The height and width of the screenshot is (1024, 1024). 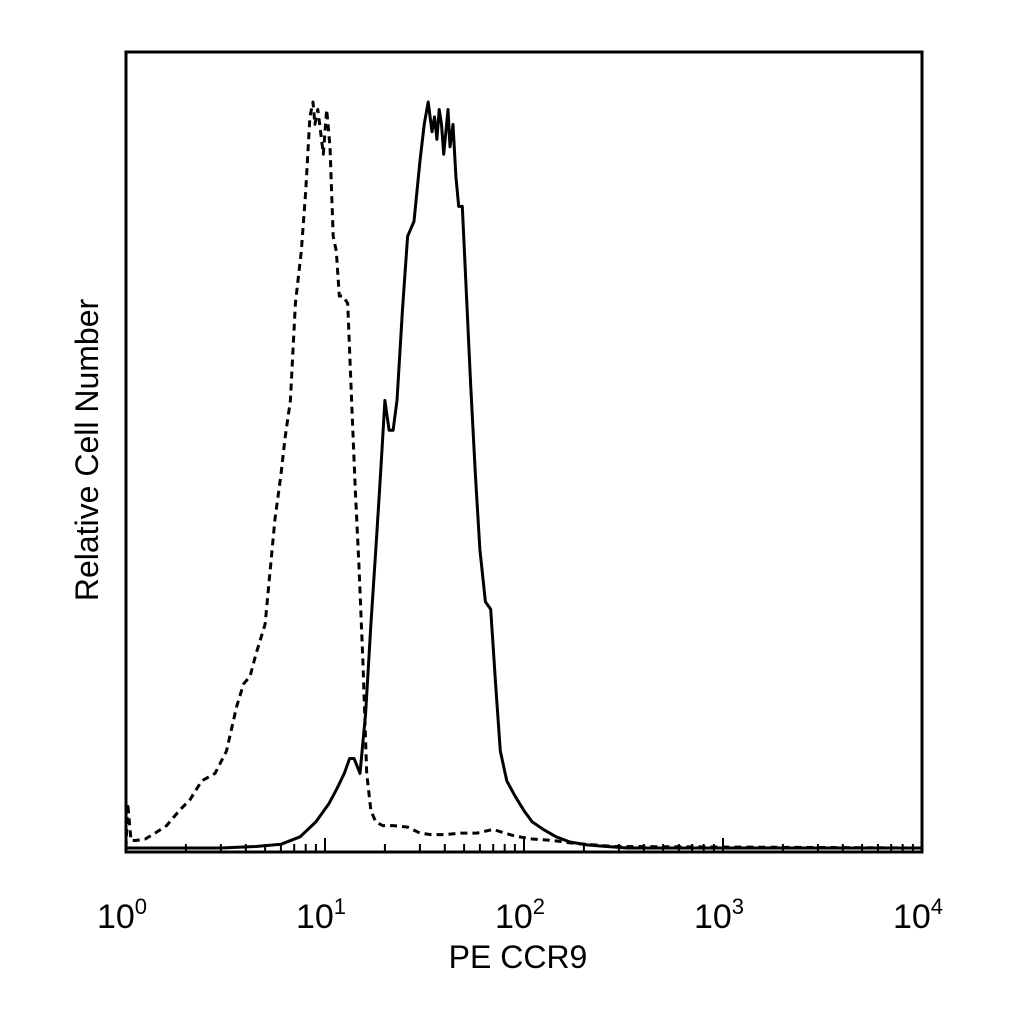 I want to click on x-tick-label-exponent: 1, so click(x=340, y=906).